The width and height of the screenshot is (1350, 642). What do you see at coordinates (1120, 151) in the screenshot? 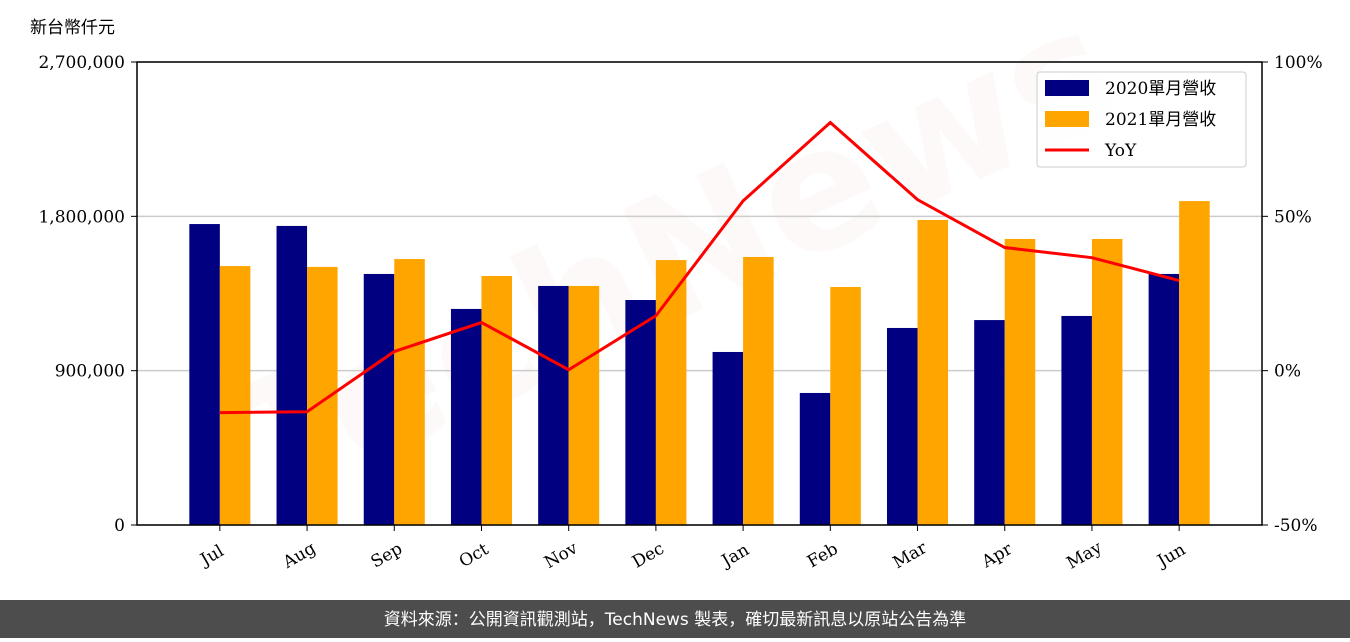
I see `legend-label: YoY` at bounding box center [1120, 151].